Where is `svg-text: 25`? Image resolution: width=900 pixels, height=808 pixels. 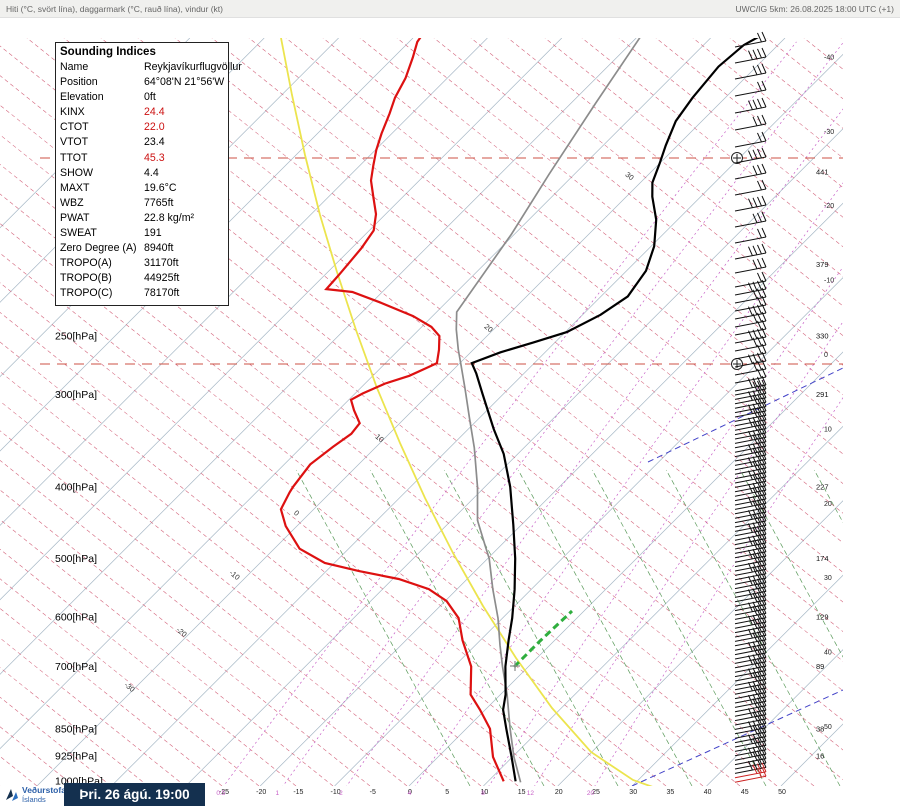 svg-text: 25 is located at coordinates (596, 792).